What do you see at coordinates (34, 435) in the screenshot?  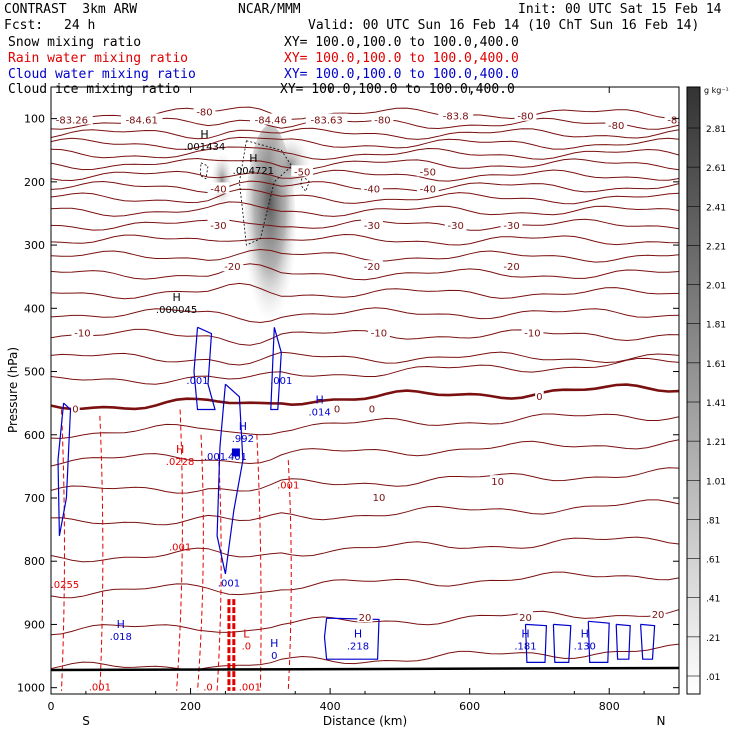 I see `y-tick-label: 600` at bounding box center [34, 435].